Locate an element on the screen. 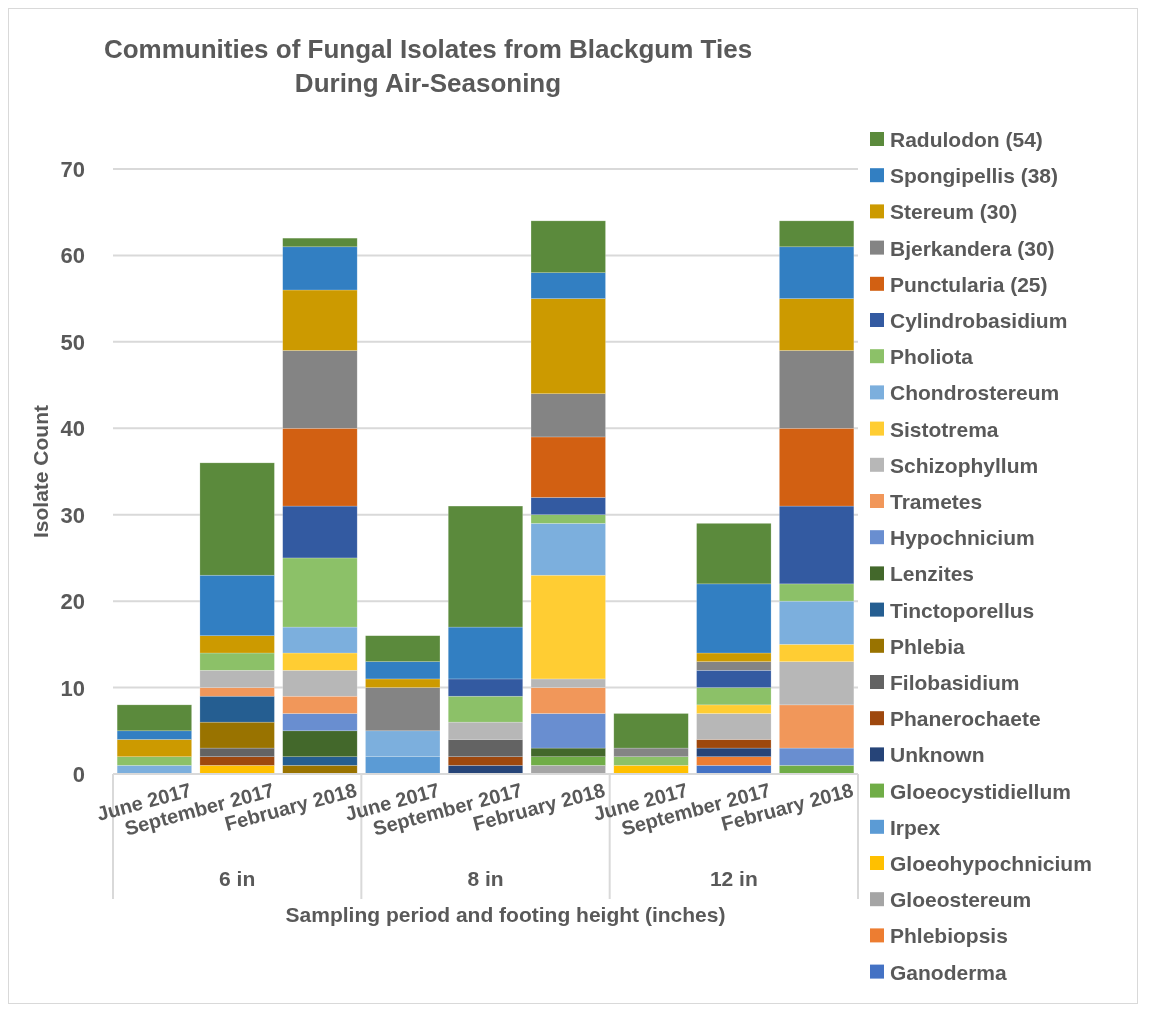 This screenshot has height=1015, width=1149. text: 6 in is located at coordinates (237, 878).